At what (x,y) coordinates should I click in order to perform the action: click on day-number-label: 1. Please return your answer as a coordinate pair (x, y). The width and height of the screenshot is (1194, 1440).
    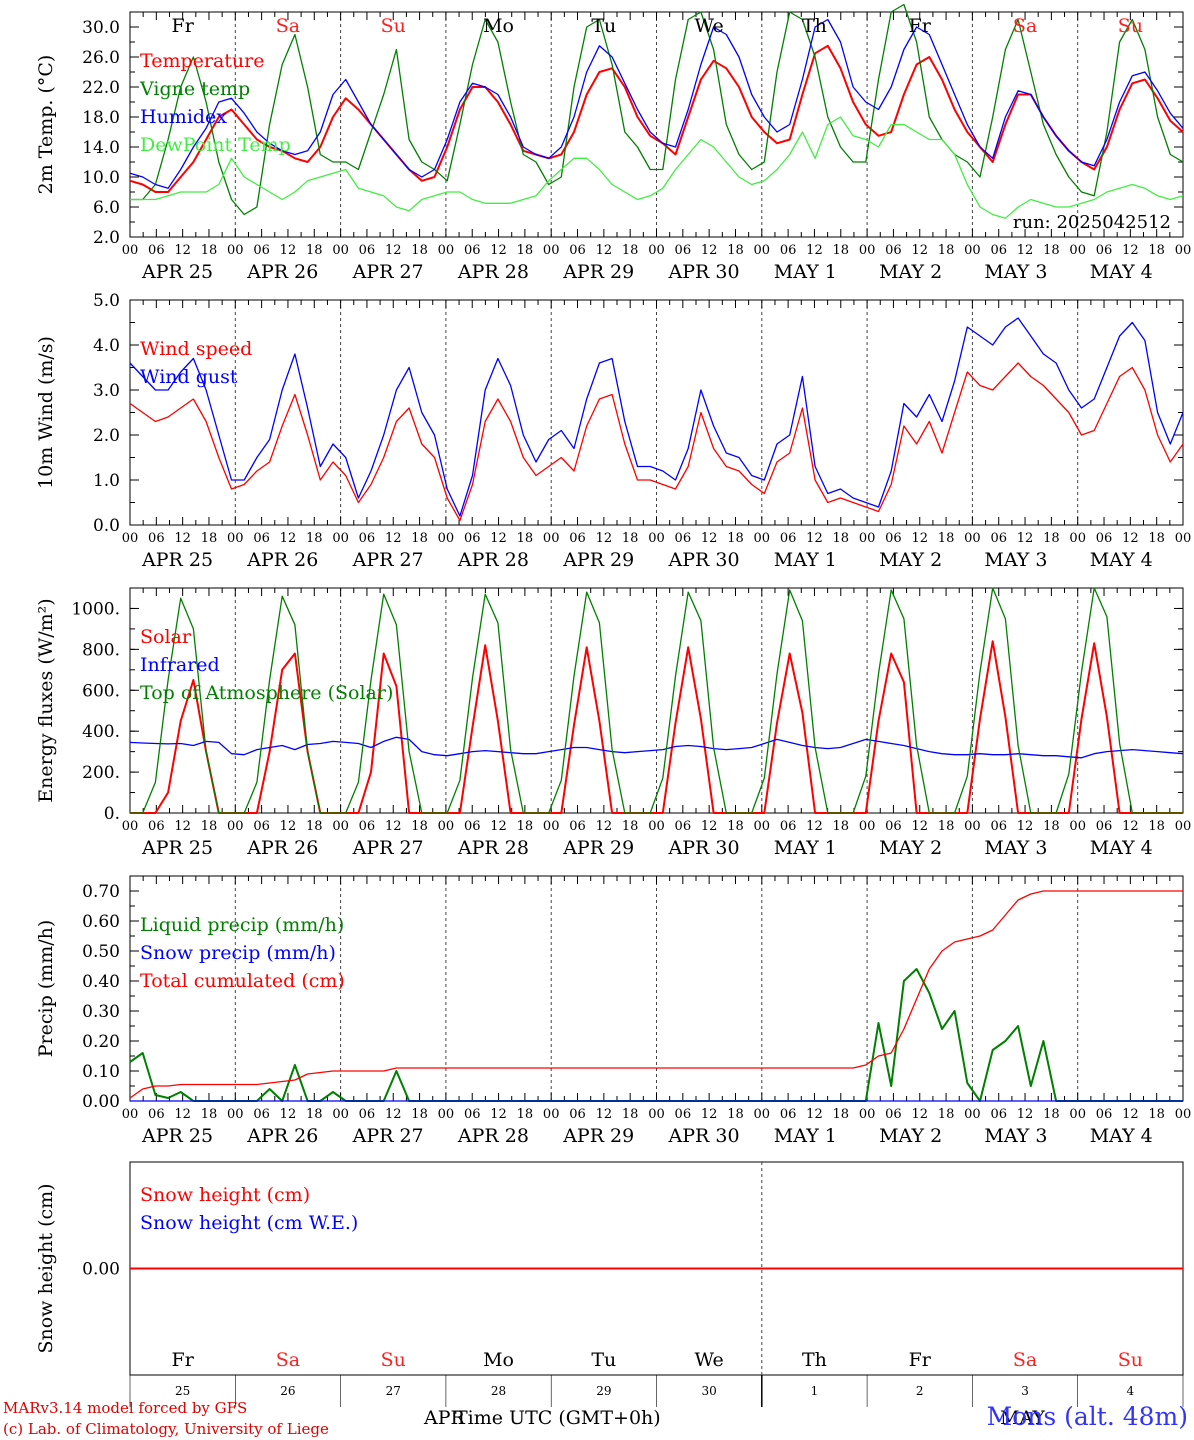
    Looking at the image, I should click on (815, 1391).